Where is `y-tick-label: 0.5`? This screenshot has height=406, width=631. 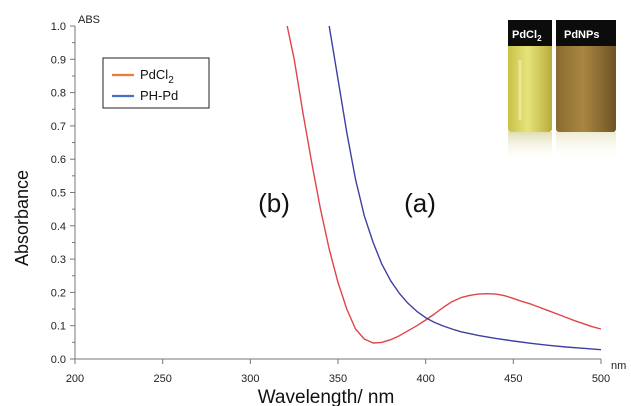 y-tick-label: 0.5 is located at coordinates (58, 194).